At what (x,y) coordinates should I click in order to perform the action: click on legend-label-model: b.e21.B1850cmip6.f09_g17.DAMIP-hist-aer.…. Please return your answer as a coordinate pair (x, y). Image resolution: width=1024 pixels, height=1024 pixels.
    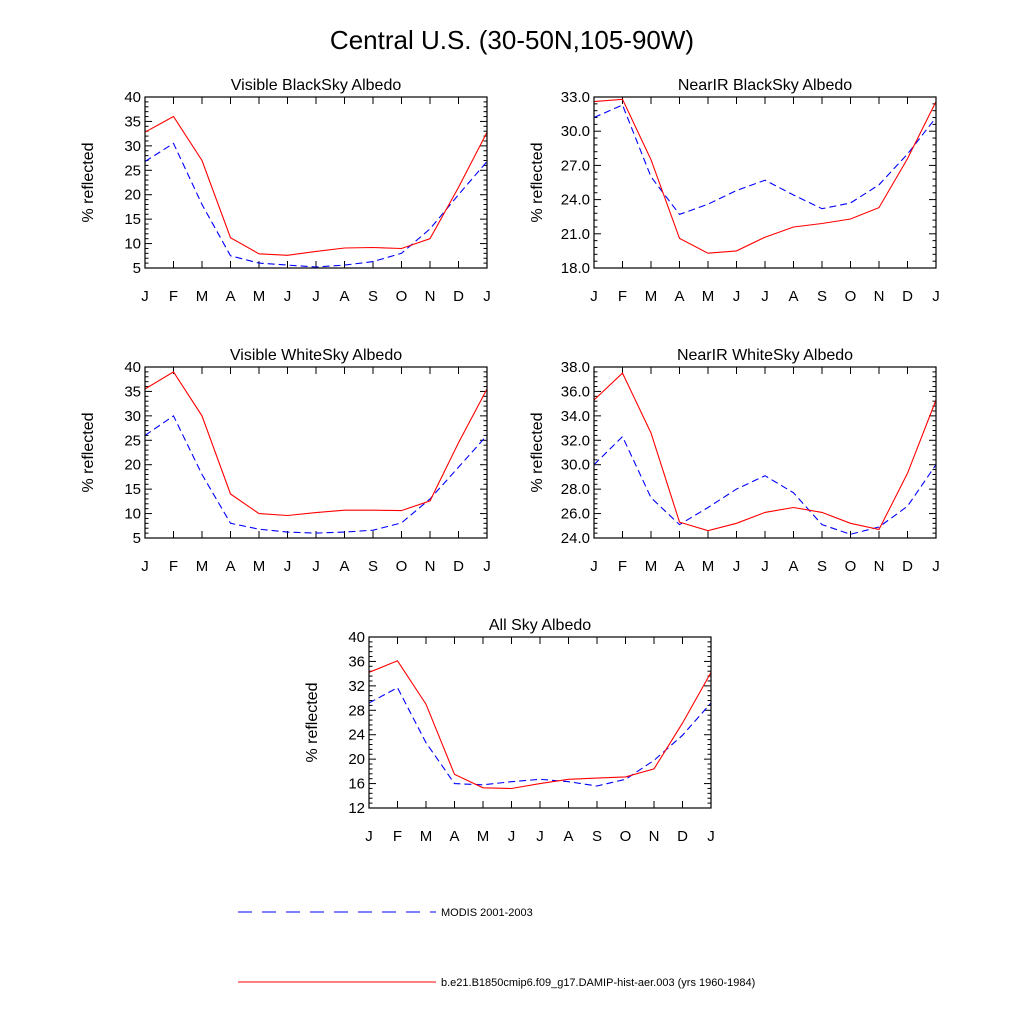
    Looking at the image, I should click on (598, 983).